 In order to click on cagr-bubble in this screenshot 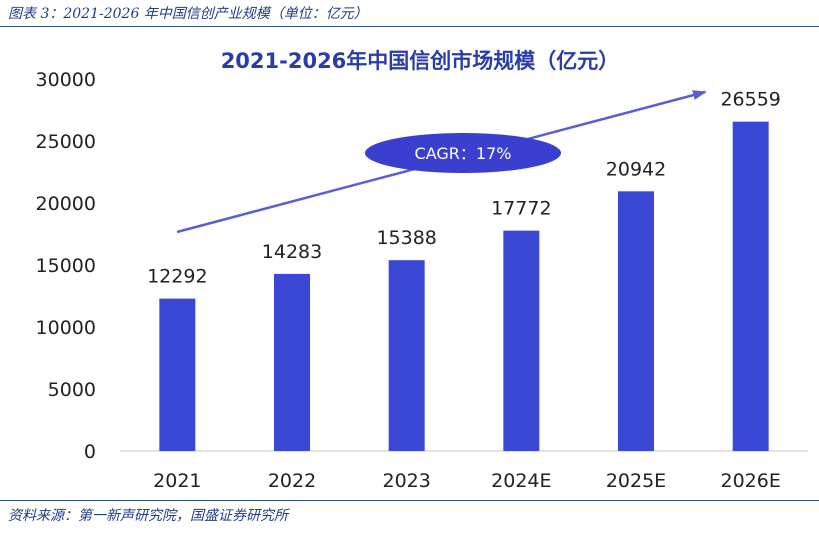, I will do `click(463, 153)`.